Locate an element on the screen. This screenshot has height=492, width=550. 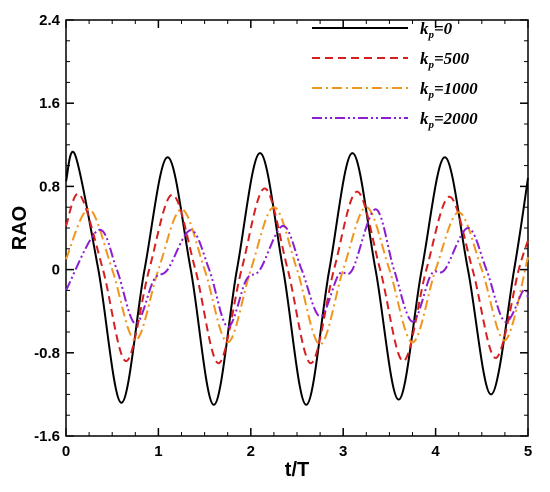
legend: kp=0 kp=500 kp=1000 kp=2000 is located at coordinates (395, 75).